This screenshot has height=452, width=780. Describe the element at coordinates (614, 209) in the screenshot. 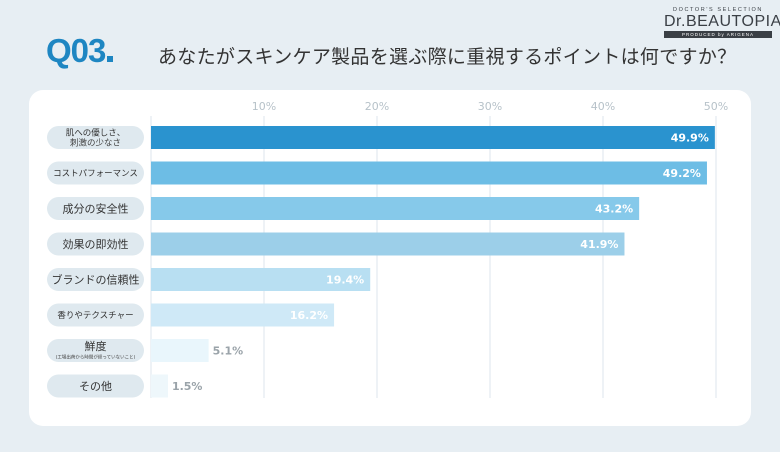

I see `data-label: 43.2%` at that location.